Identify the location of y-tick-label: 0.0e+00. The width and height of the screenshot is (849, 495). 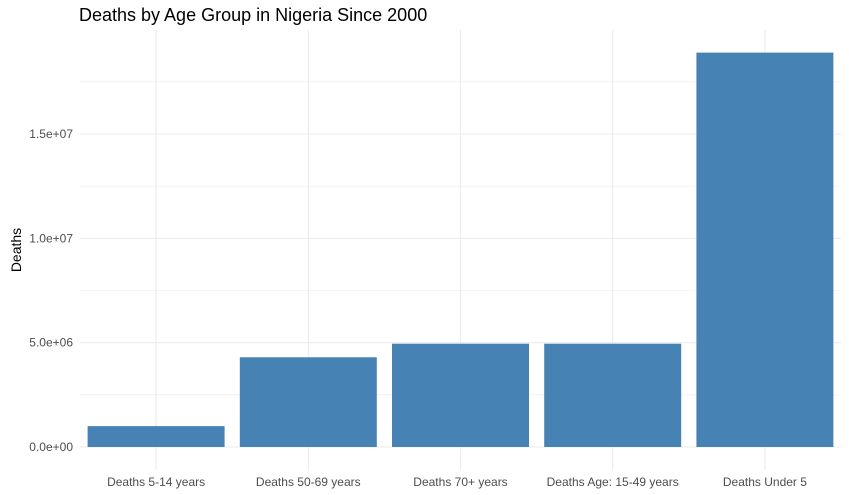
(51, 447).